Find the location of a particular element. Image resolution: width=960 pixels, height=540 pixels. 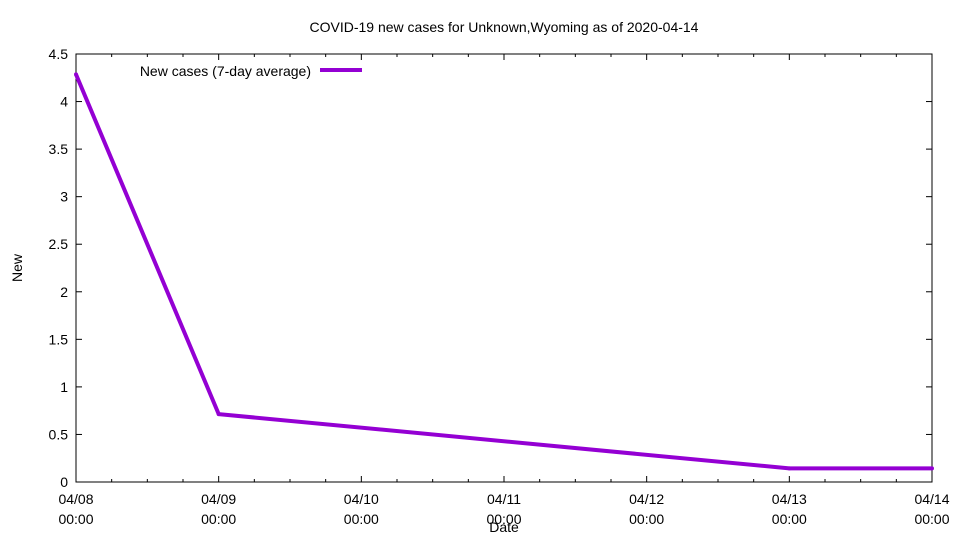

x-tick-label-date: 04/11 is located at coordinates (504, 499).